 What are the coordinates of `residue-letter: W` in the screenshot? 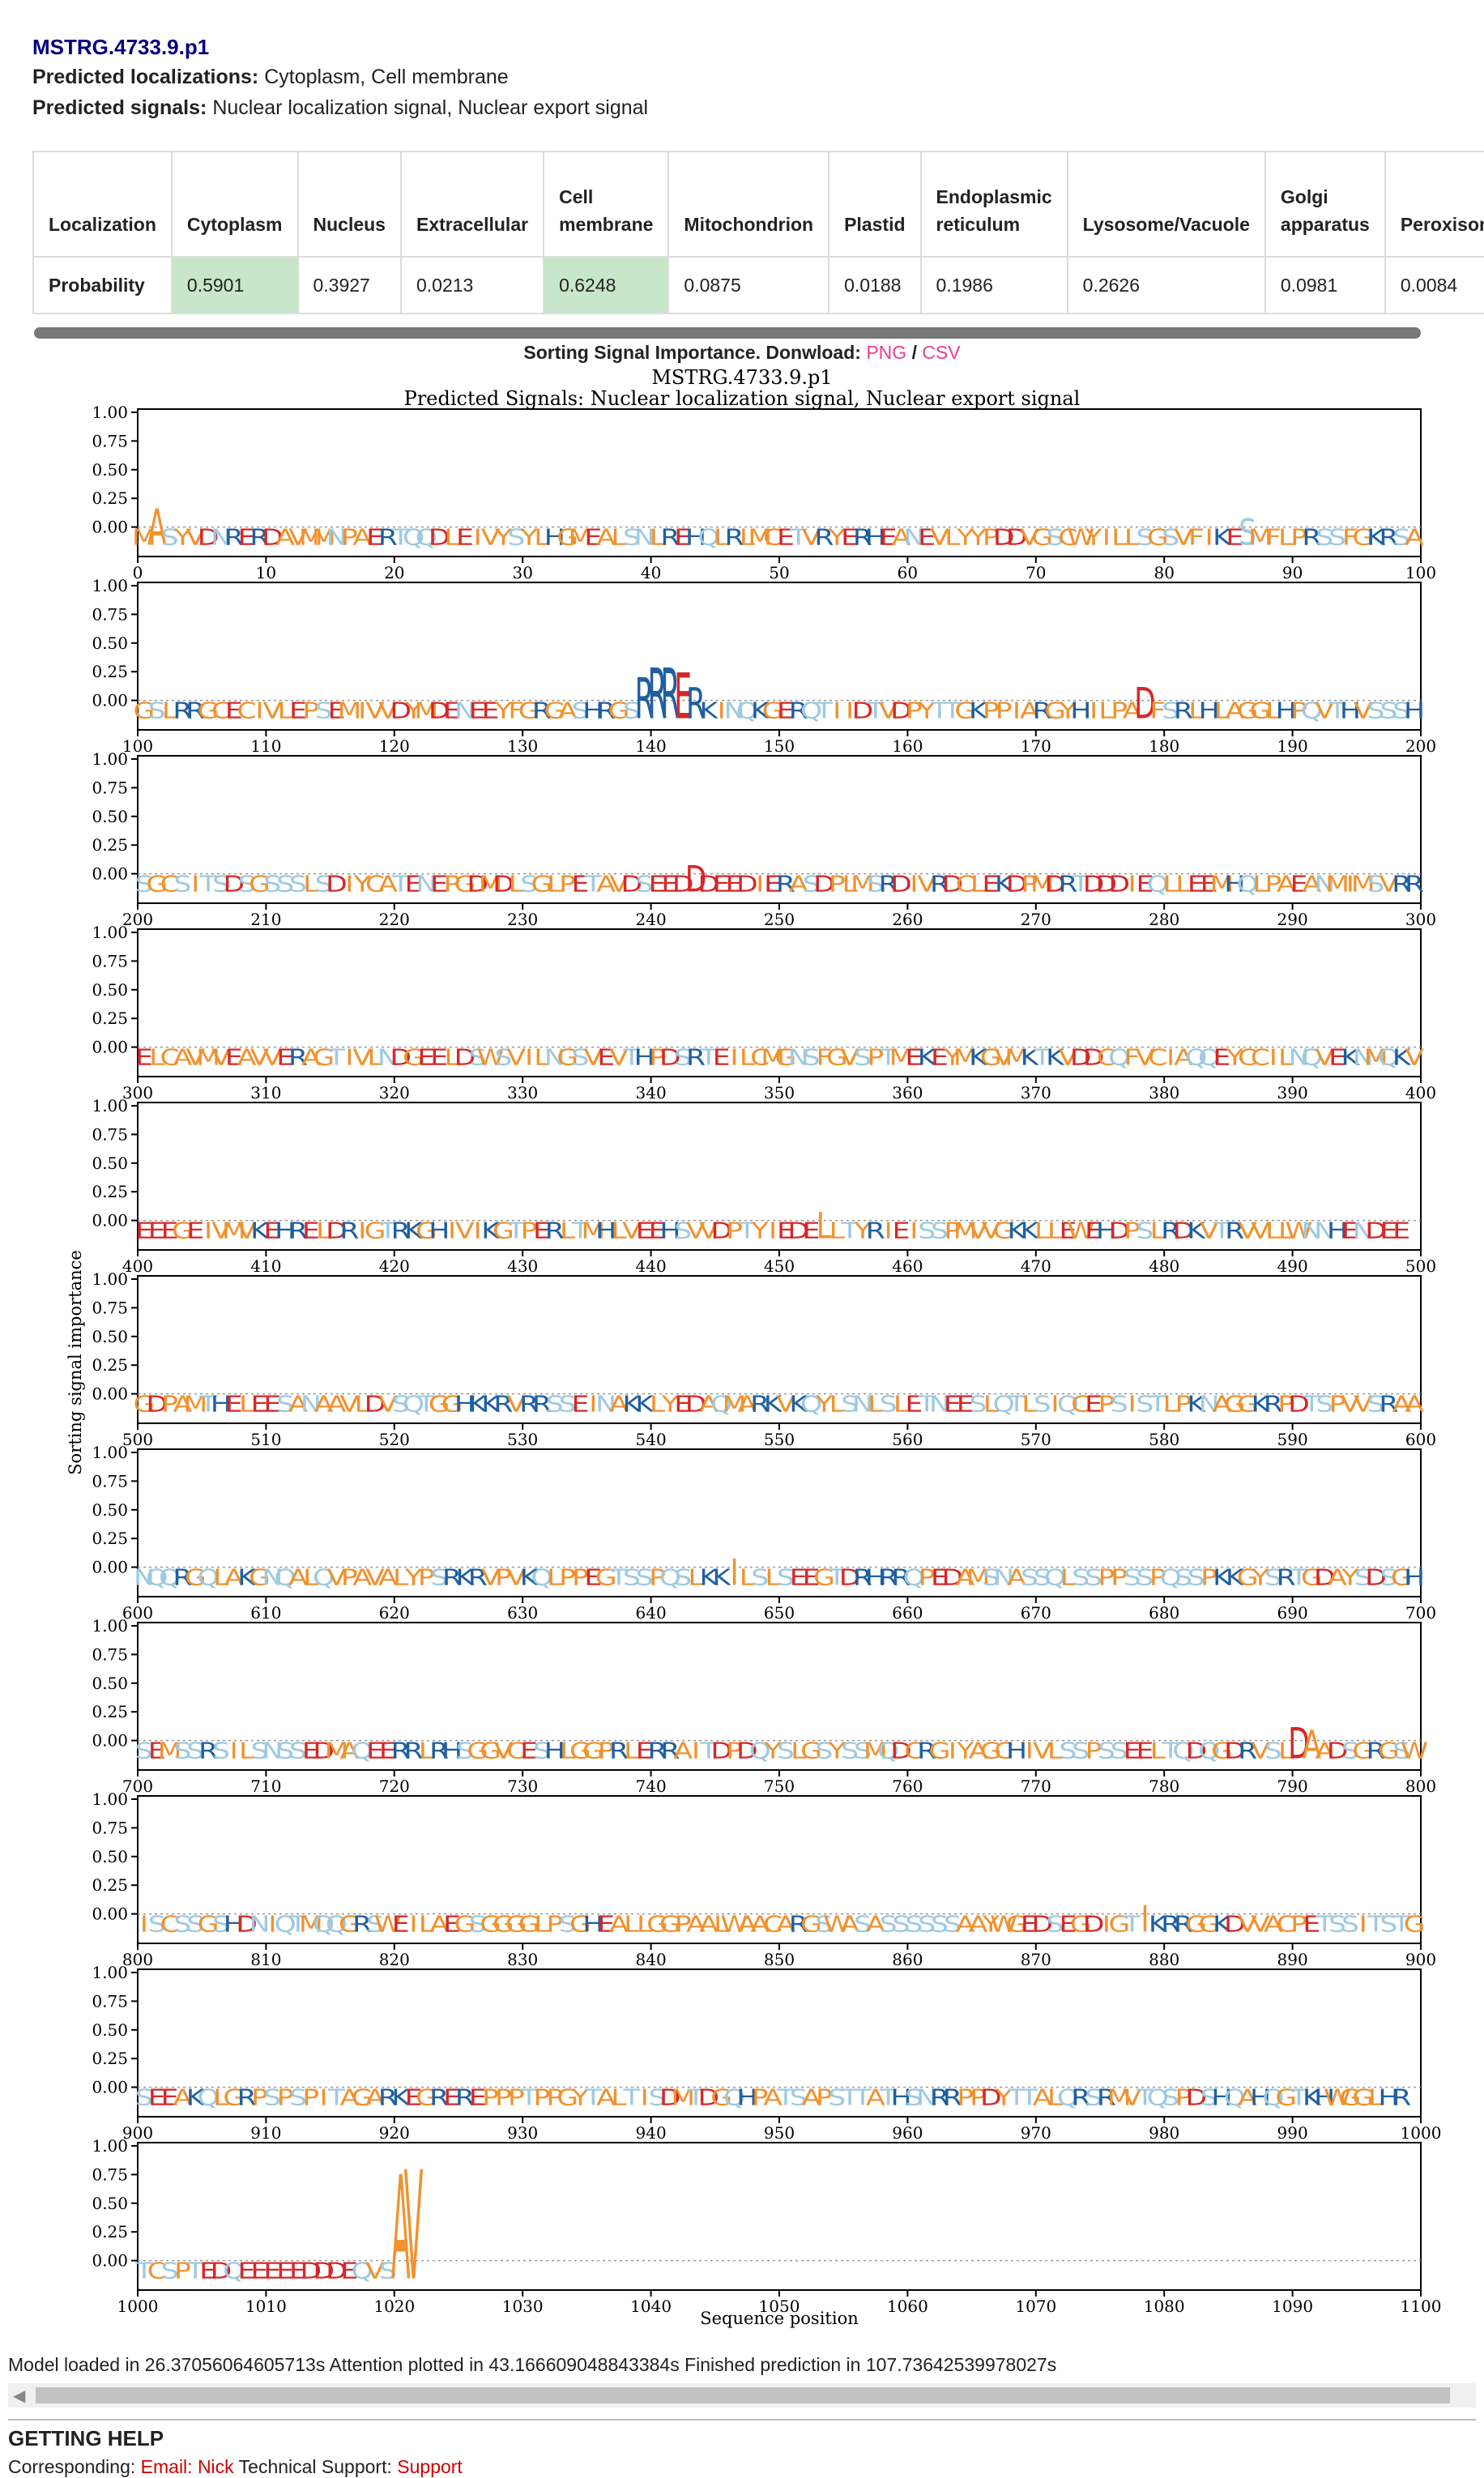 It's located at (388, 1925).